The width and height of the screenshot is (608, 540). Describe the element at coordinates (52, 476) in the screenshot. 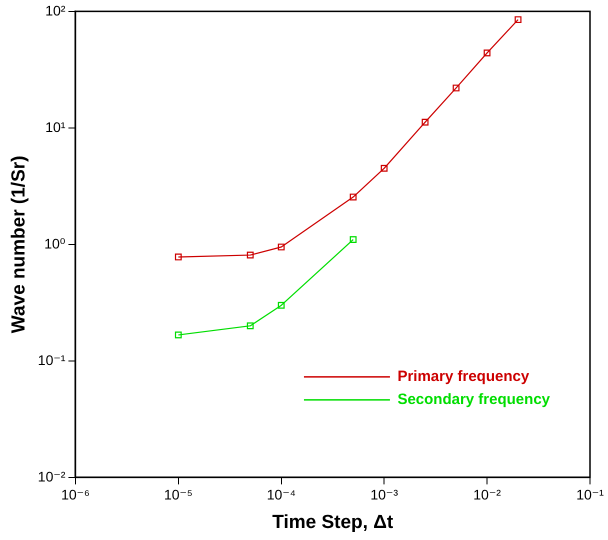

I see `y-tick-label: 10⁻²` at that location.